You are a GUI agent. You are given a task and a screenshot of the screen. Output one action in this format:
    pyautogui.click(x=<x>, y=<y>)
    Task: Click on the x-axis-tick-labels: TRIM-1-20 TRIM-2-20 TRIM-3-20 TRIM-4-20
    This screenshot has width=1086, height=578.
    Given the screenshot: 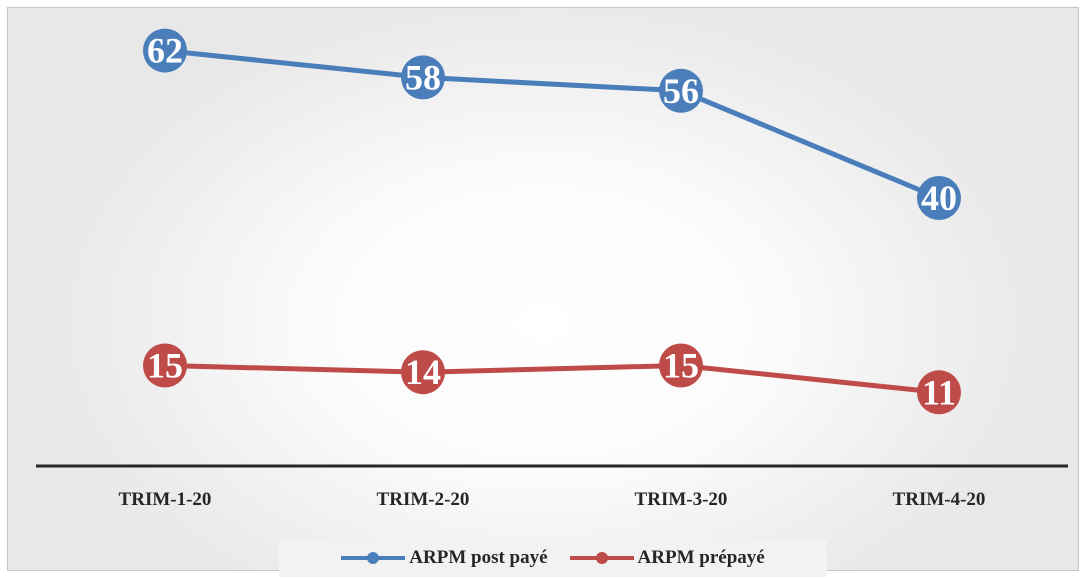 What is the action you would take?
    pyautogui.click(x=552, y=499)
    